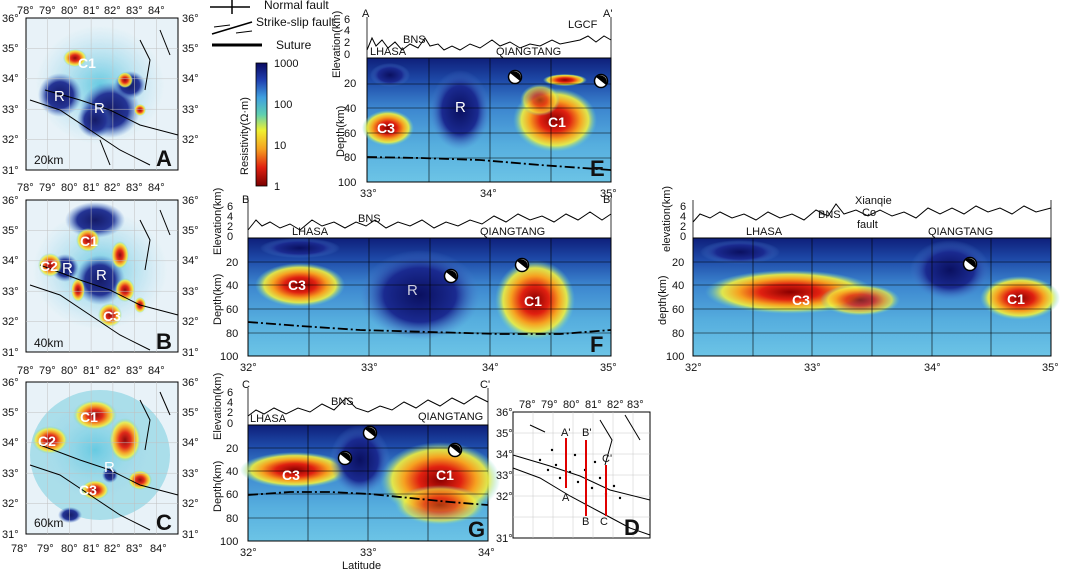 The image size is (1065, 571). I want to click on legend-suture: Suture, so click(294, 45).